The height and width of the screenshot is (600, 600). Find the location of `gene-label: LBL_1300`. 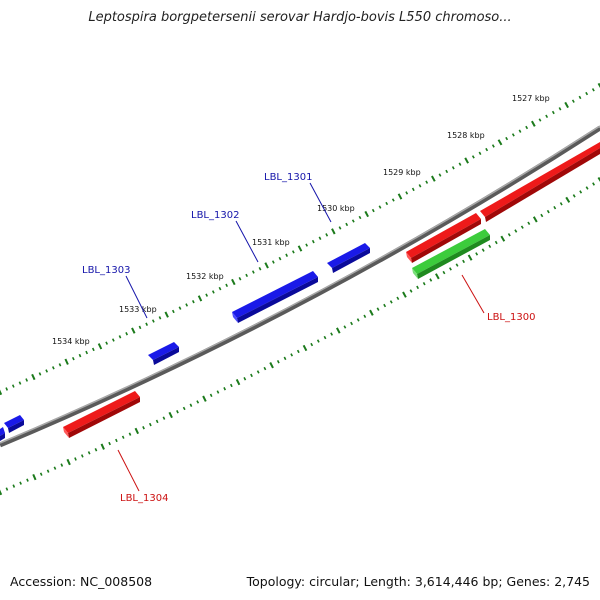

gene-label: LBL_1300 is located at coordinates (511, 317).